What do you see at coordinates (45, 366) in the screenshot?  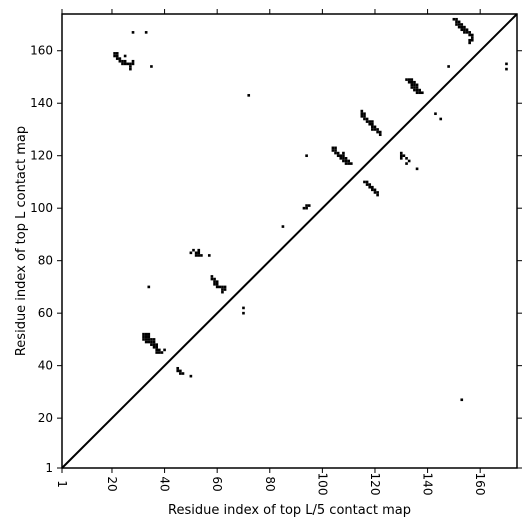 I see `y-tick-label: 40` at bounding box center [45, 366].